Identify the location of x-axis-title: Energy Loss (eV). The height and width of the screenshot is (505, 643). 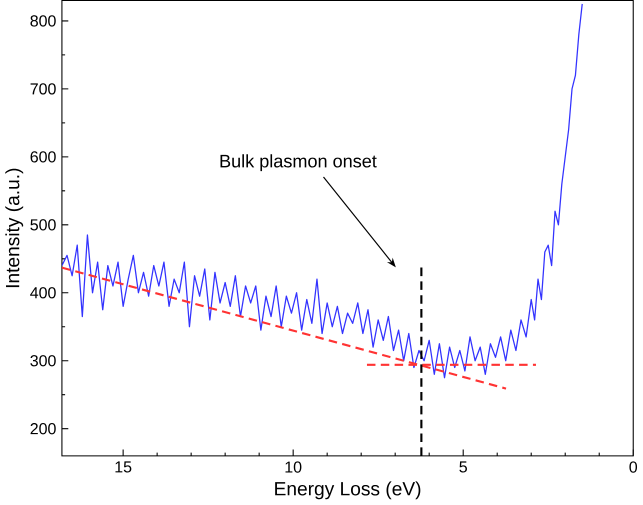
(347, 491).